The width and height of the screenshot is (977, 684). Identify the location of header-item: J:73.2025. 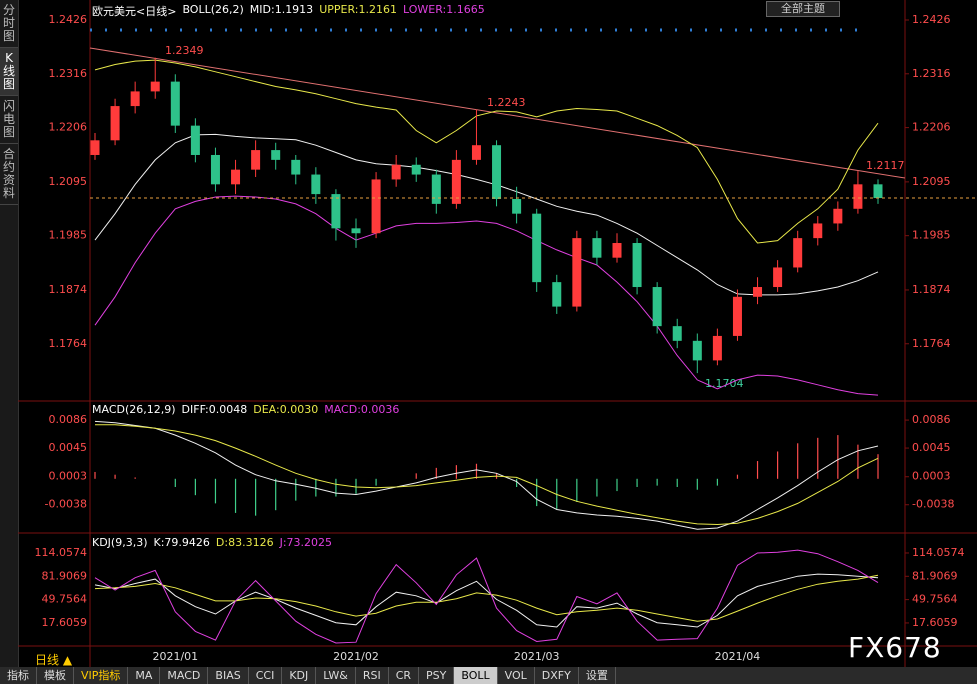
(306, 542).